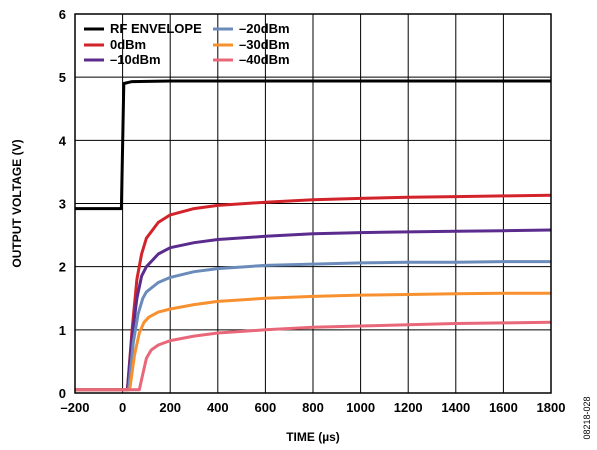 The image size is (597, 450). What do you see at coordinates (135, 59) in the screenshot?
I see `legend-label: –10dBm` at bounding box center [135, 59].